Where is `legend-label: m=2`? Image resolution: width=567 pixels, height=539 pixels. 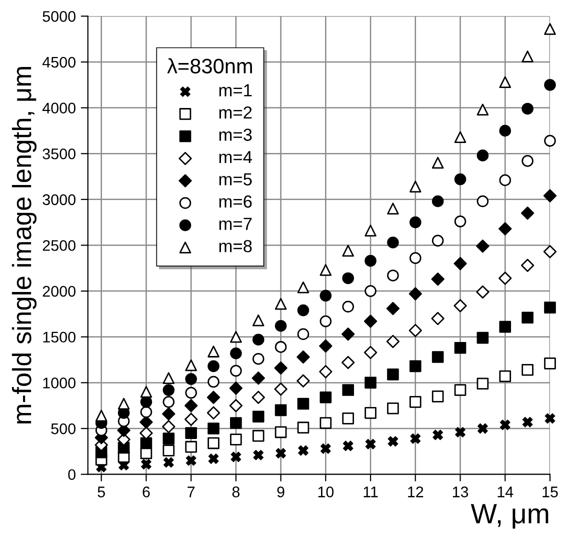 legend-label: m=2 is located at coordinates (235, 112).